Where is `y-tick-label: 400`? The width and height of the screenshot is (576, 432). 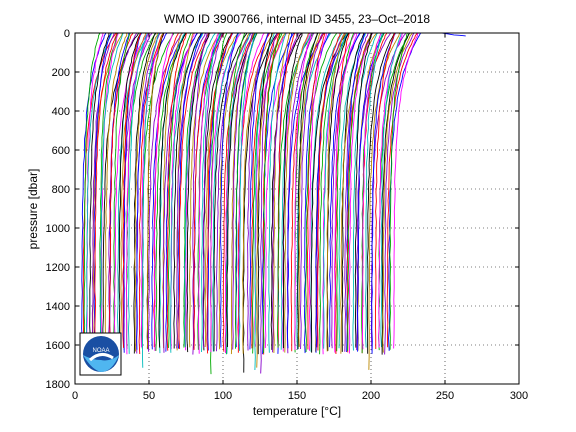 y-tick-label: 400 is located at coordinates (61, 112).